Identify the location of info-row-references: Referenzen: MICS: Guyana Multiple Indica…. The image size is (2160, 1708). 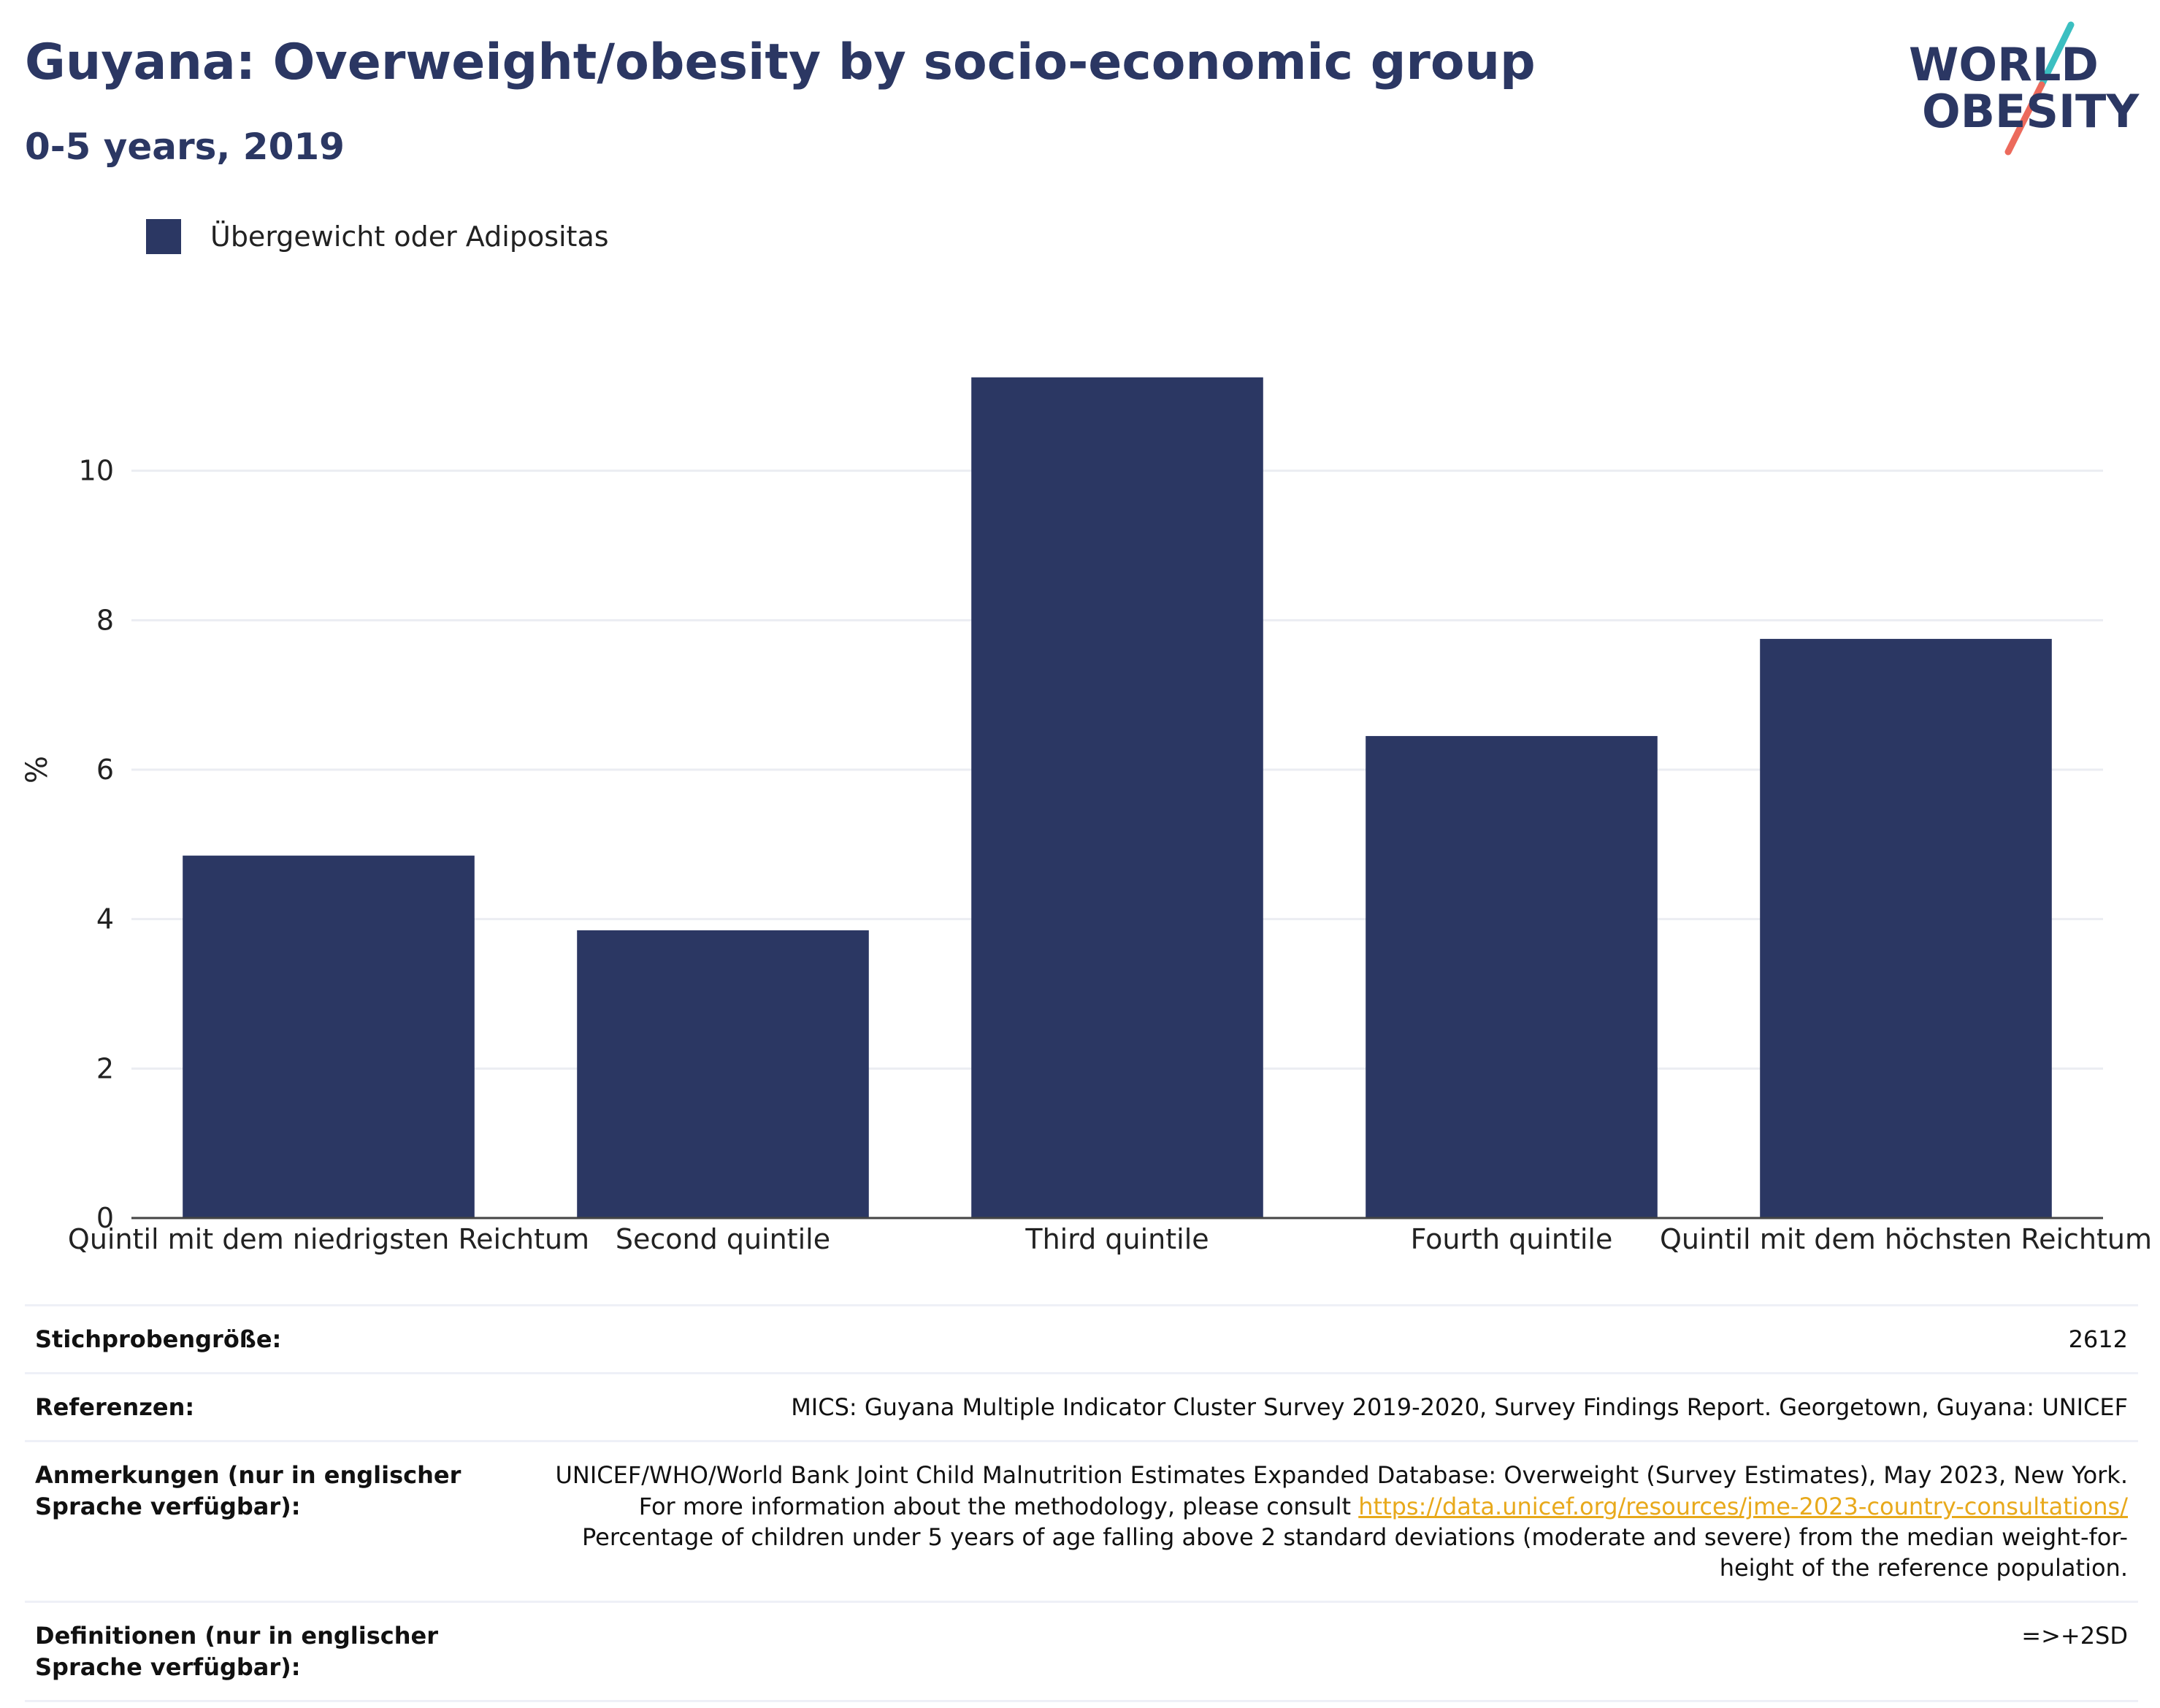
(1081, 1407).